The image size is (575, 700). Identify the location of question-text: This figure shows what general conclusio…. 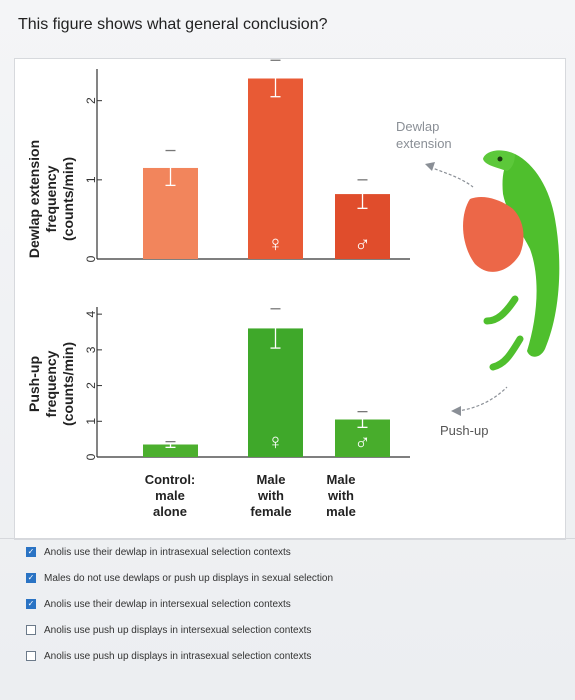
(173, 24).